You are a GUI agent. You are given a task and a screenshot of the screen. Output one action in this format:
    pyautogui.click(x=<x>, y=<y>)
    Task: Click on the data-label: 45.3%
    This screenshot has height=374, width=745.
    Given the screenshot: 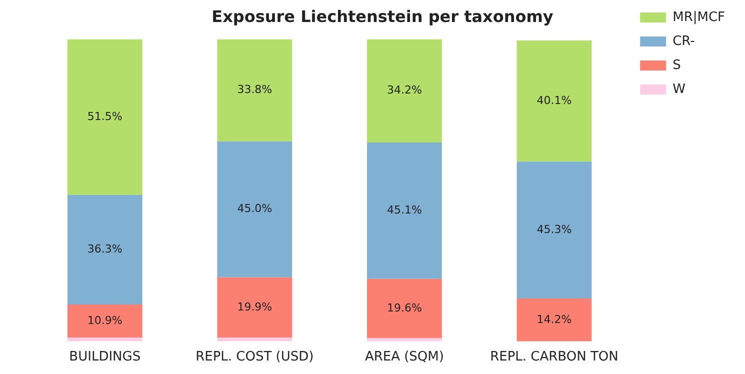 What is the action you would take?
    pyautogui.click(x=554, y=229)
    